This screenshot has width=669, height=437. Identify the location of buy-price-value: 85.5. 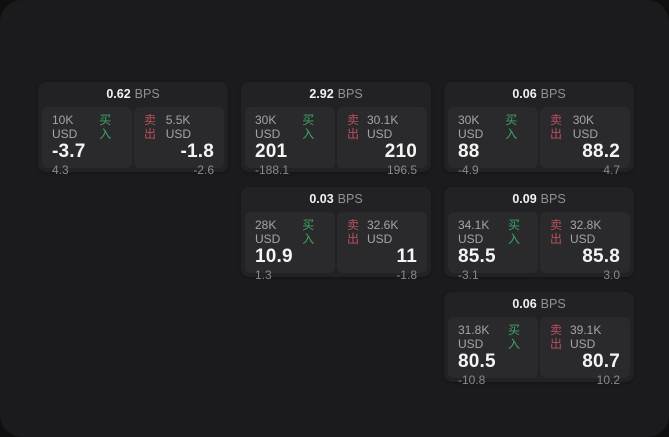
(477, 256).